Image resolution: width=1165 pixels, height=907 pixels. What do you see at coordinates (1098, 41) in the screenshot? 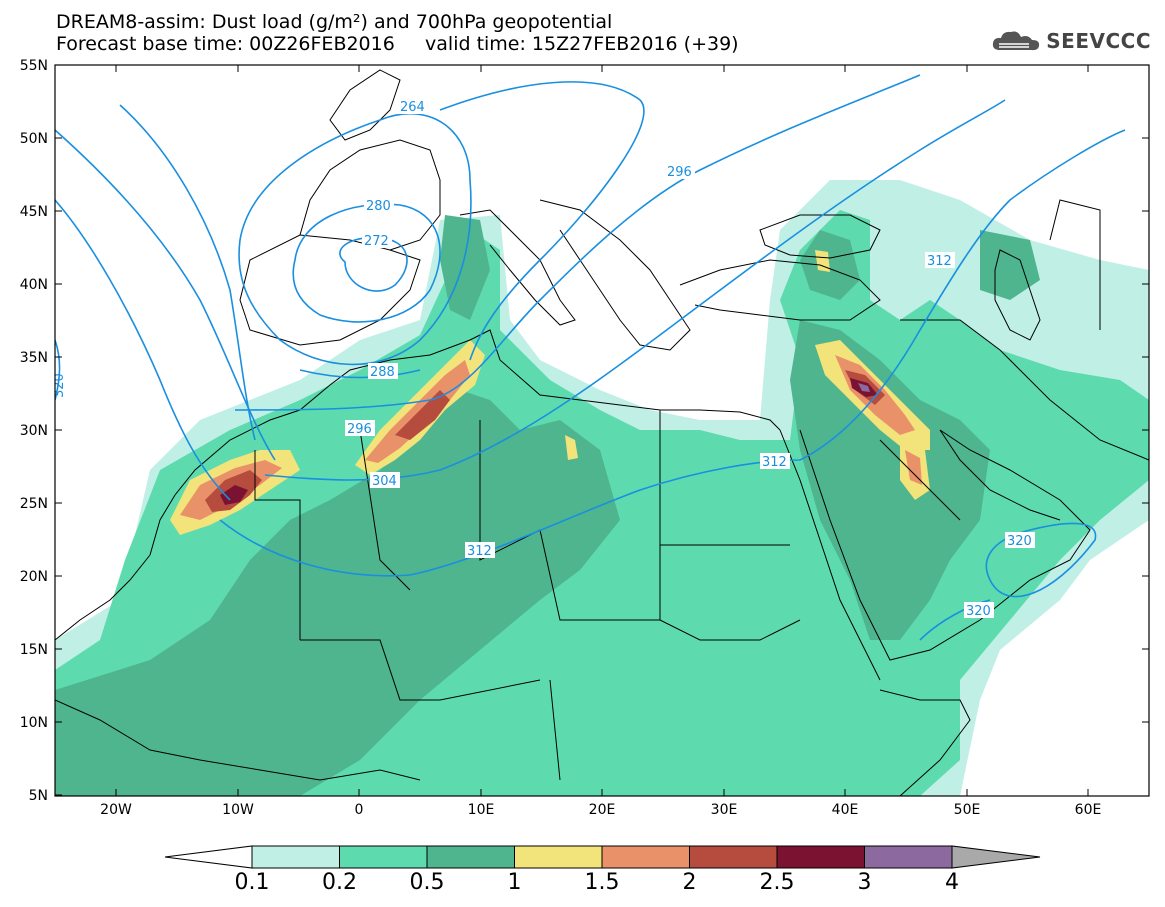
I see `logo-text: SEEVCCC` at bounding box center [1098, 41].